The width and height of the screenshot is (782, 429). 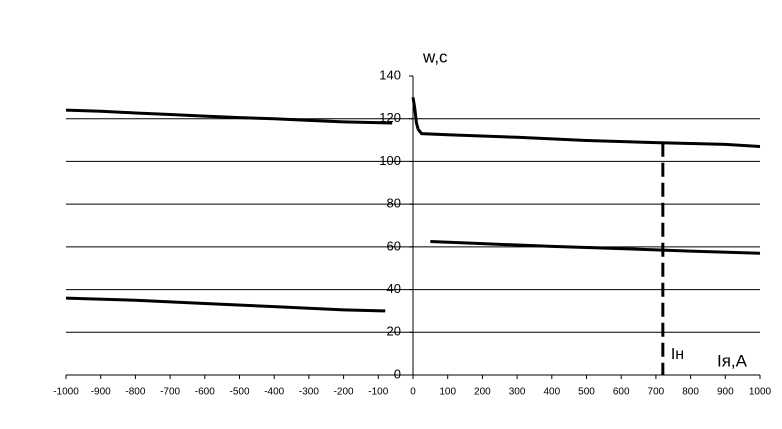 I want to click on x-tick-label: -500, so click(x=239, y=392).